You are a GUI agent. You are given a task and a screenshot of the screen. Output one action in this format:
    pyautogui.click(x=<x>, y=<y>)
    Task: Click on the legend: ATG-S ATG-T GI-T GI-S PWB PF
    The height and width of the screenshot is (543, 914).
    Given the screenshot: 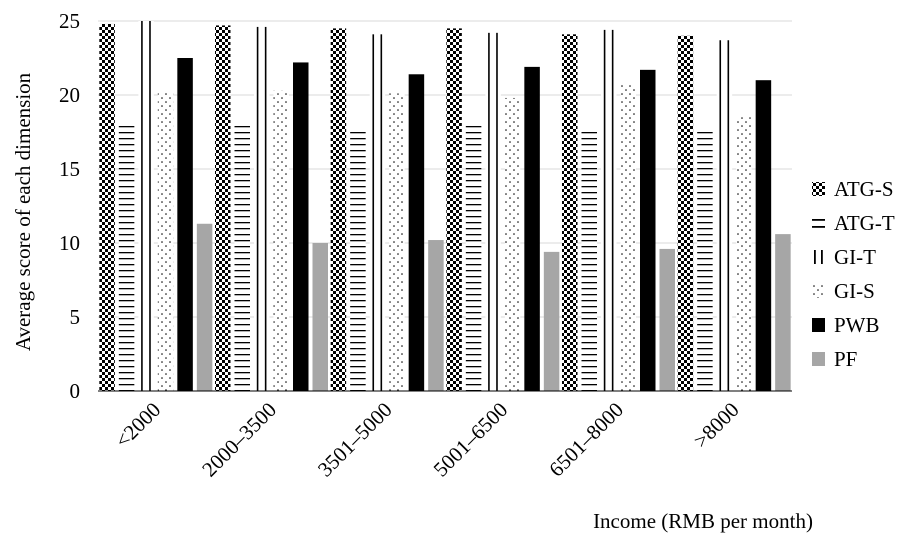 What is the action you would take?
    pyautogui.click(x=853, y=274)
    